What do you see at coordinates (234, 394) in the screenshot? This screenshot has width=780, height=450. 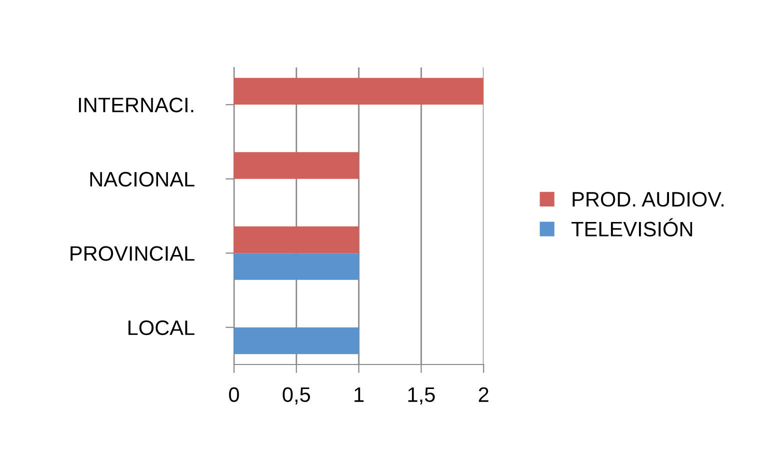 I see `x-tick-label: 0` at bounding box center [234, 394].